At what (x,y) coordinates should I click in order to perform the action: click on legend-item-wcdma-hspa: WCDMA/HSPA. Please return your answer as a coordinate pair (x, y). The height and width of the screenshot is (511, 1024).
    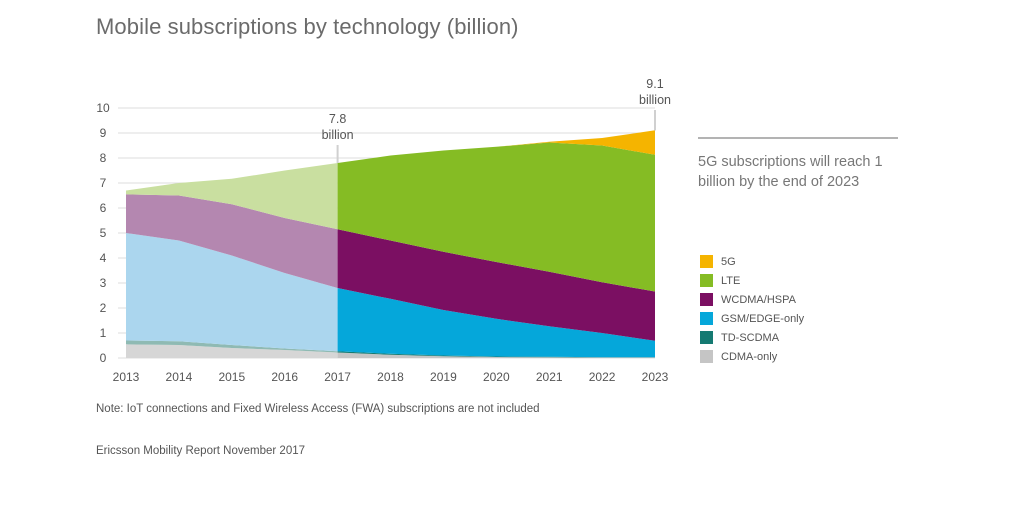
    Looking at the image, I should click on (752, 299).